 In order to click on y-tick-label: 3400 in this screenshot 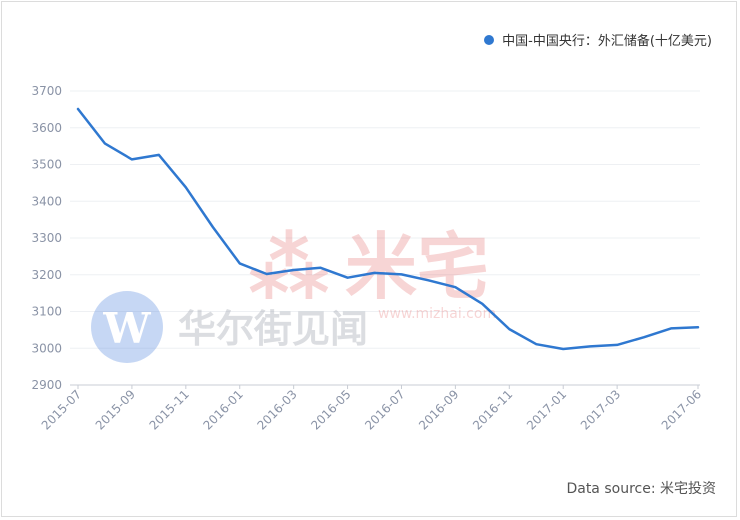, I will do `click(46, 201)`.